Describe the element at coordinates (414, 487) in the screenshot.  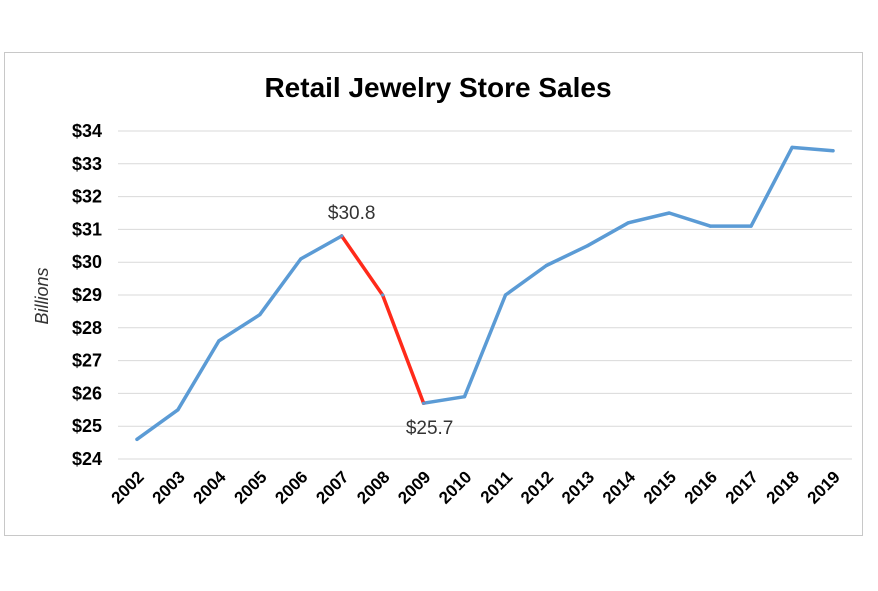
I see `x-tick-label: 2009` at that location.